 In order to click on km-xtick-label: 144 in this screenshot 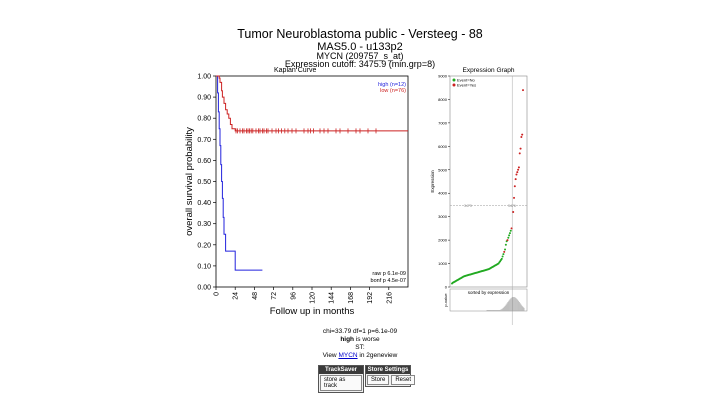, I will do `click(332, 298)`.